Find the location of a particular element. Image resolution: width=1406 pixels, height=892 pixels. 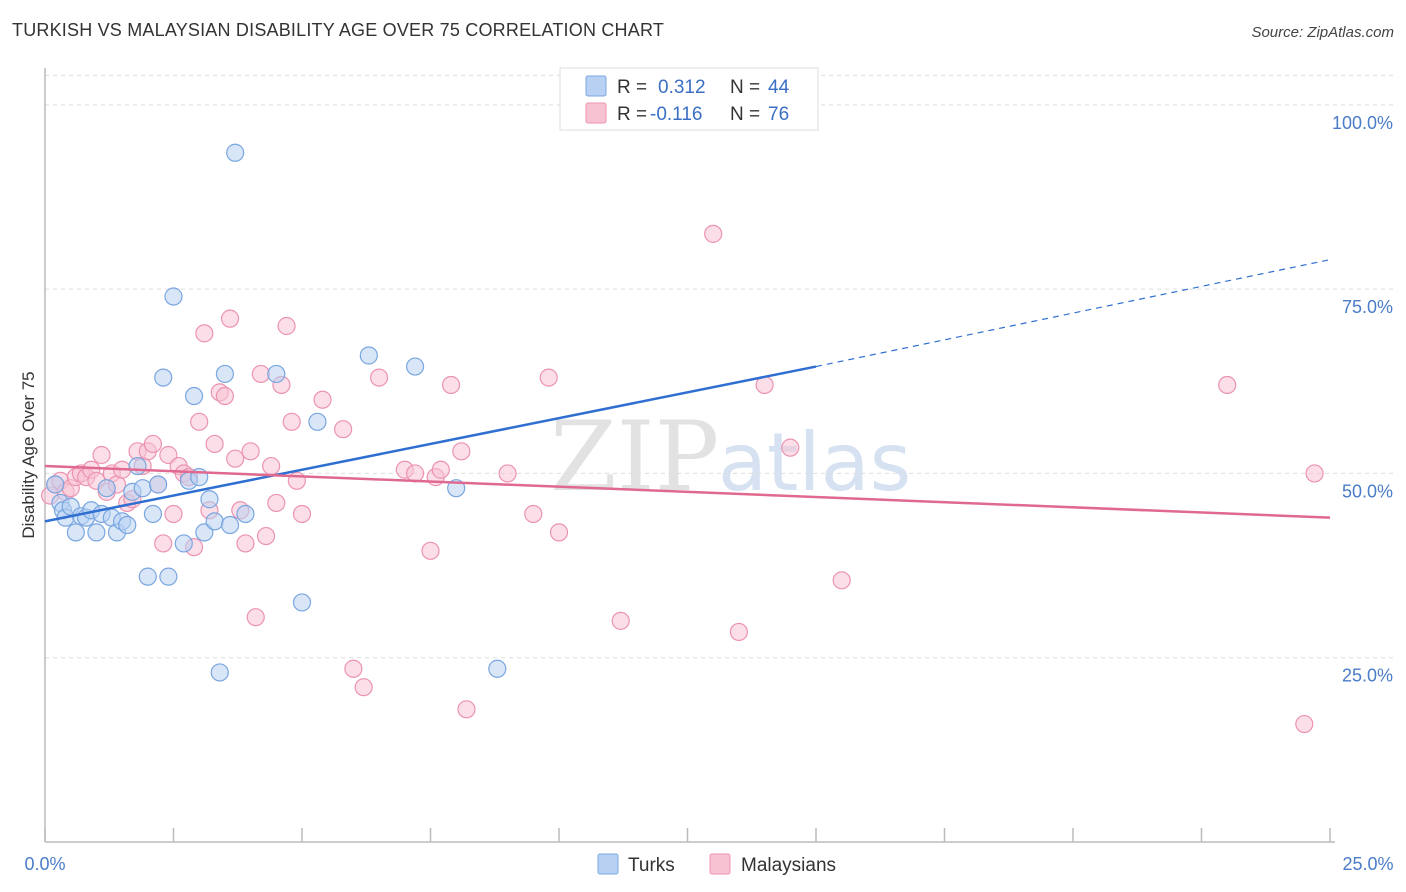

x-tick-label-min: 0.0% is located at coordinates (44, 864).